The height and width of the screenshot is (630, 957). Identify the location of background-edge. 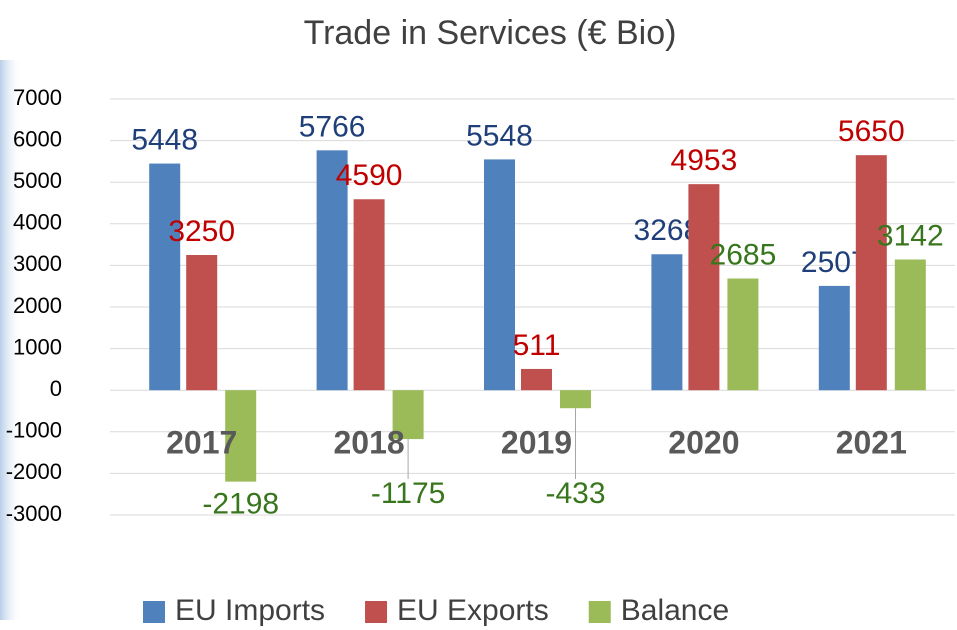
(11, 340).